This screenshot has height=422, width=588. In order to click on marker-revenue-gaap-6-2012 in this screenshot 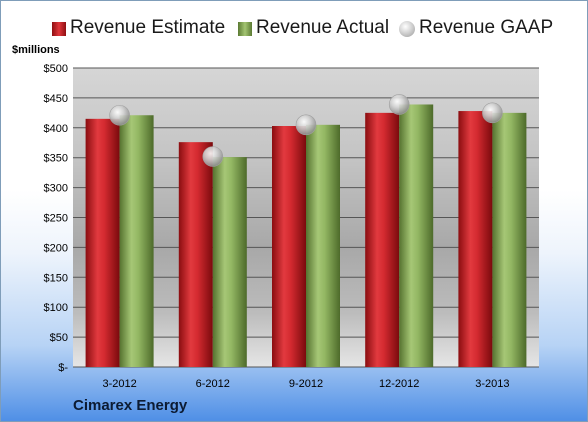, I will do `click(213, 156)`.